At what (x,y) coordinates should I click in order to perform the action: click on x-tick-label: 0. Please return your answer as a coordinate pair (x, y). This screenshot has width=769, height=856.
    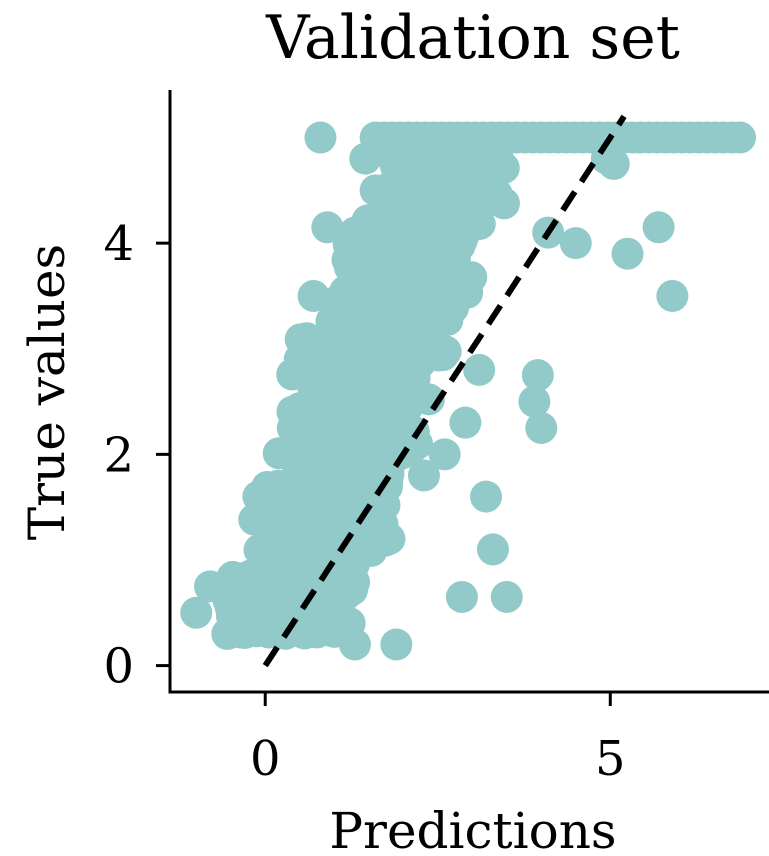
    Looking at the image, I should click on (265, 759).